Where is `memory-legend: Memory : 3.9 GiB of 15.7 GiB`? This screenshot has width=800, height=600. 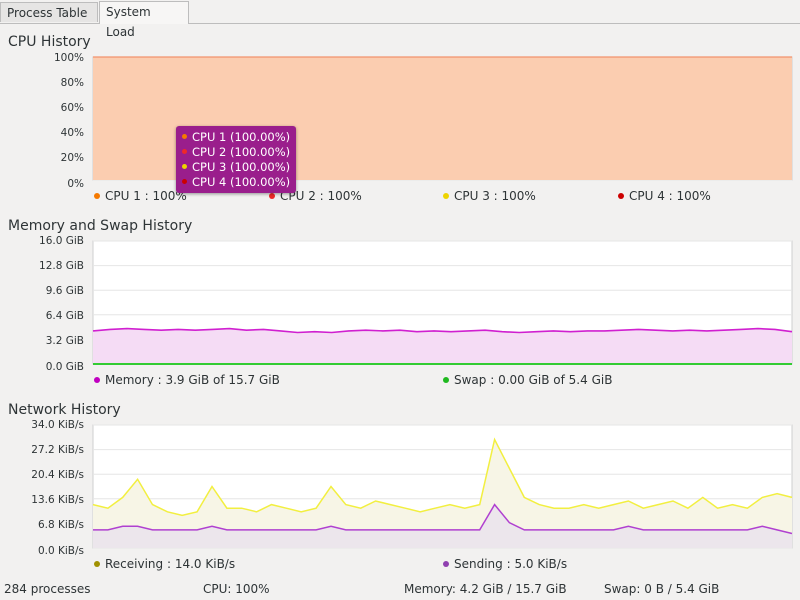
memory-legend: Memory : 3.9 GiB of 15.7 GiB is located at coordinates (187, 380).